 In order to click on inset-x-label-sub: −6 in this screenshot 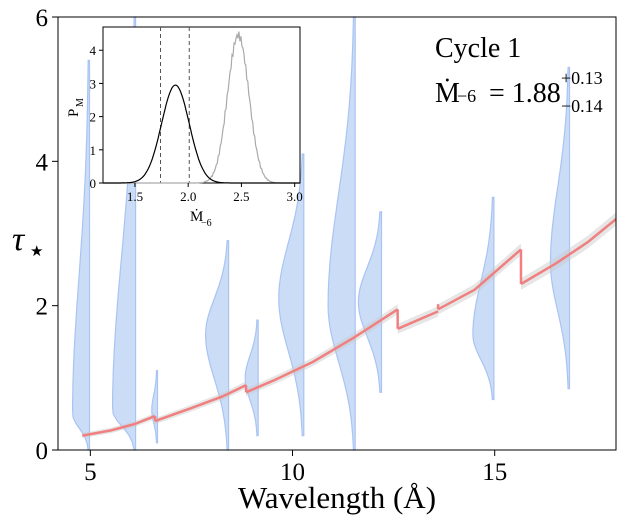, I will do `click(206, 223)`.